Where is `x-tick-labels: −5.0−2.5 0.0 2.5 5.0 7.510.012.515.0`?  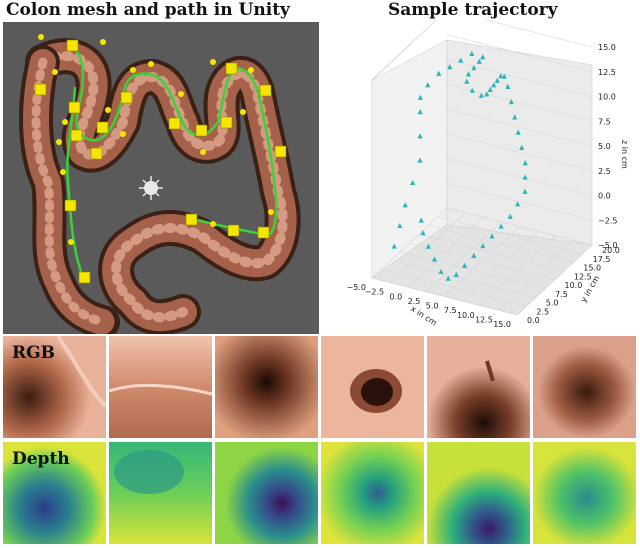
x-tick-labels: −5.0−2.5 0.0 2.5 5.0 7.510.012.515.0 is located at coordinates (429, 306).